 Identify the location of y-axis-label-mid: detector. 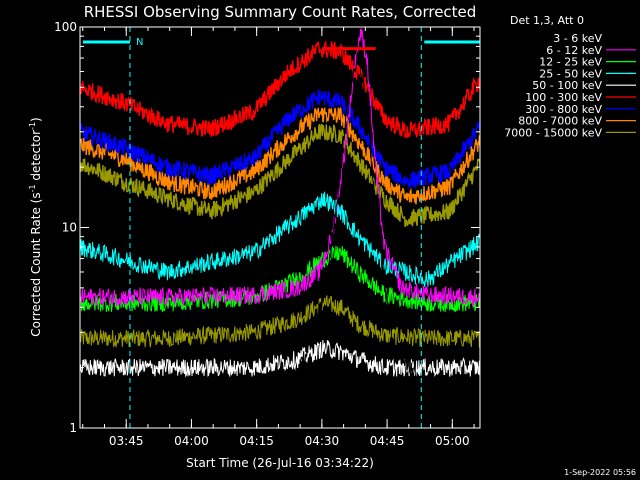
(36, 157).